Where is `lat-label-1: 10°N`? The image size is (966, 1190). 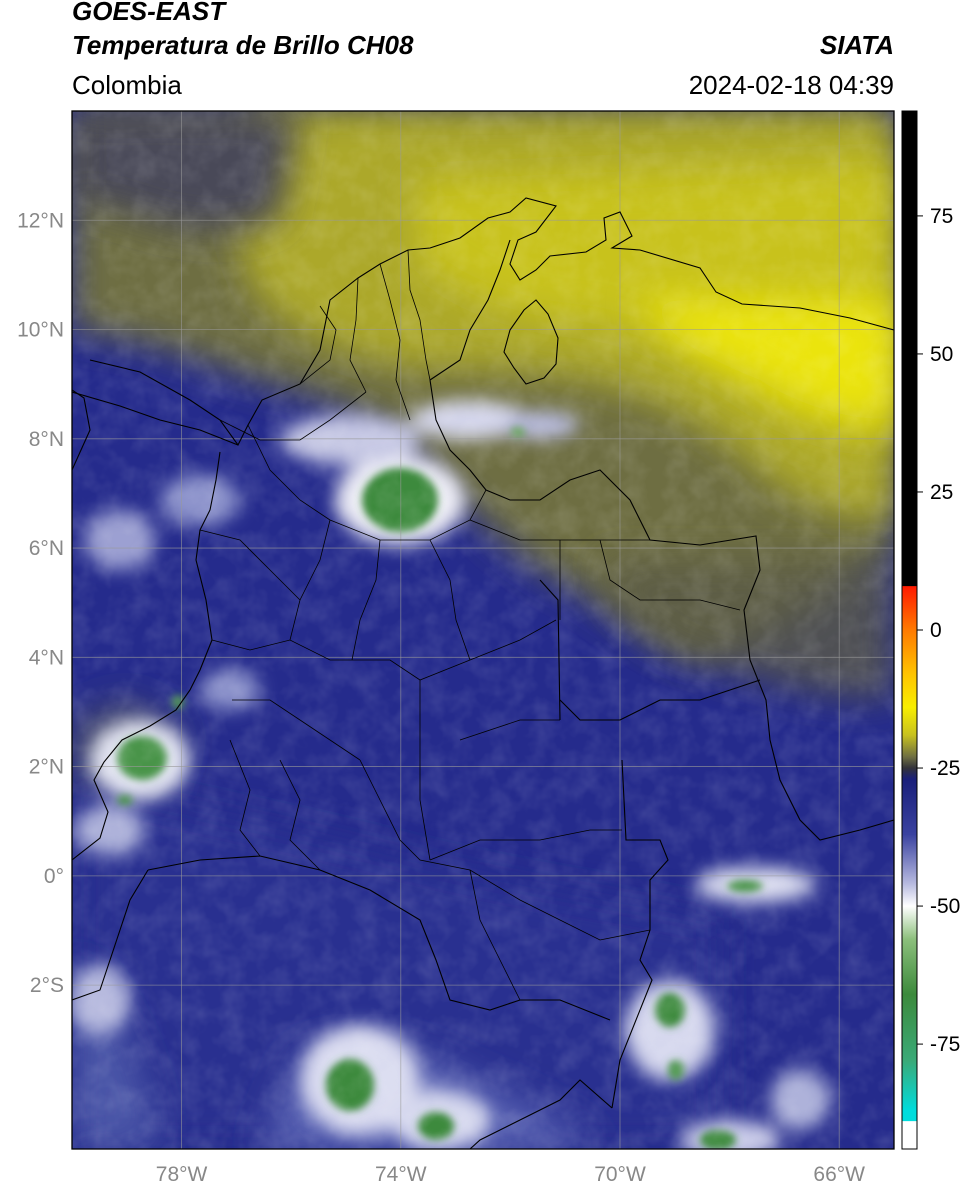 lat-label-1: 10°N is located at coordinates (40, 330).